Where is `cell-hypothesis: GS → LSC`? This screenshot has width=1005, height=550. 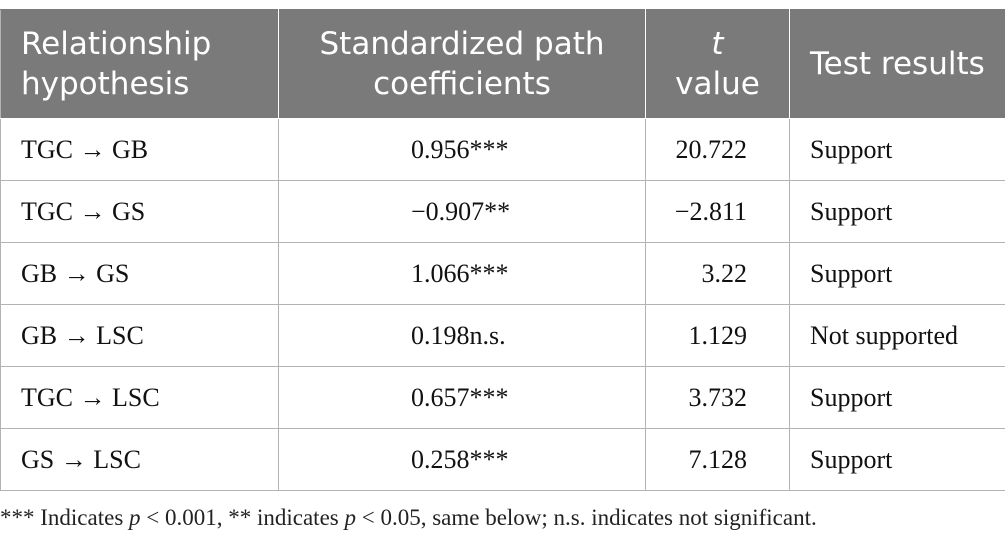 cell-hypothesis: GS → LSC is located at coordinates (139, 459).